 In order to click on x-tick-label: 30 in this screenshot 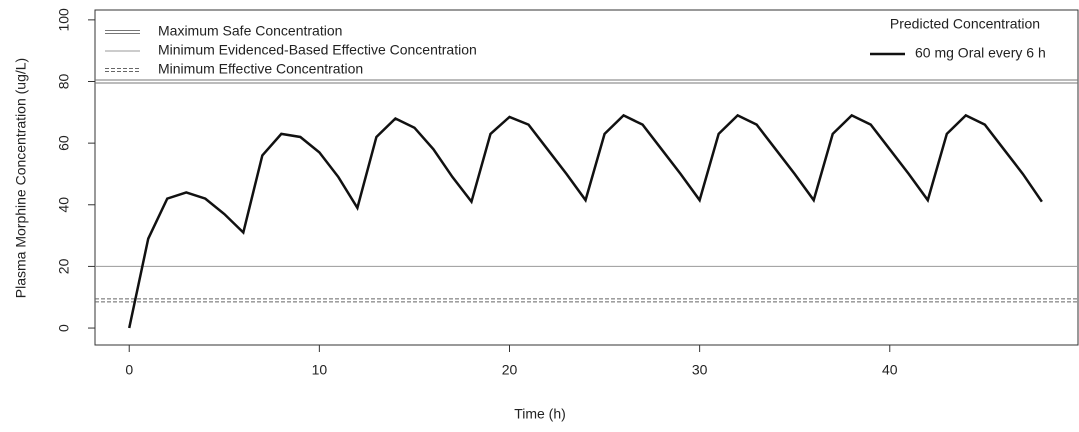, I will do `click(700, 370)`.